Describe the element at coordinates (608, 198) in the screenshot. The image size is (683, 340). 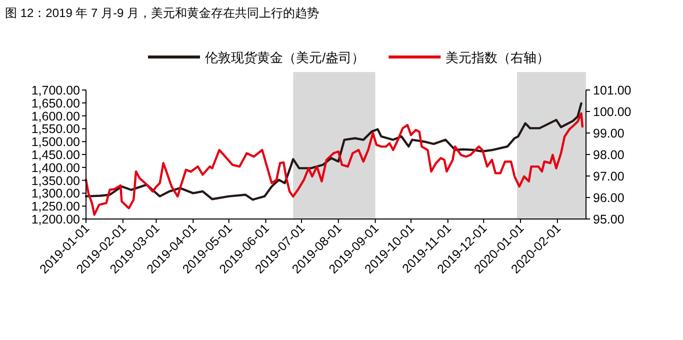
I see `y2-tick-label: 96.00` at that location.